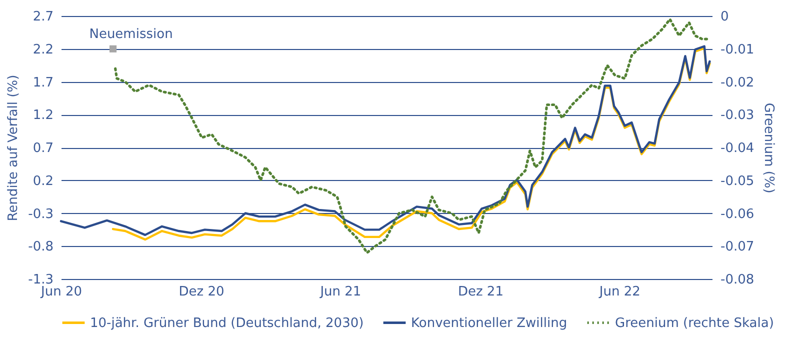  Describe the element at coordinates (131, 34) in the screenshot. I see `annotation: Neuemission` at that location.